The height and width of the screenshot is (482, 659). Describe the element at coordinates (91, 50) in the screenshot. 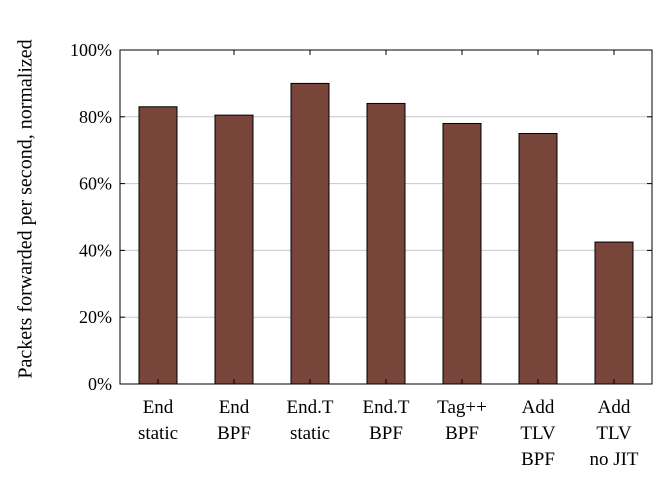

I see `y-tick-label: 100%` at that location.